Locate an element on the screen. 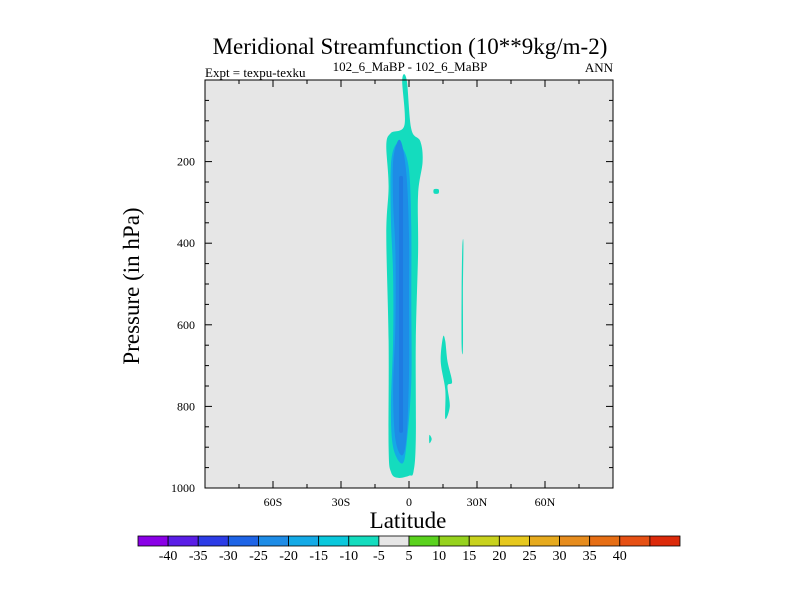 This screenshot has height=600, width=800. right-label: ANN is located at coordinates (599, 67).